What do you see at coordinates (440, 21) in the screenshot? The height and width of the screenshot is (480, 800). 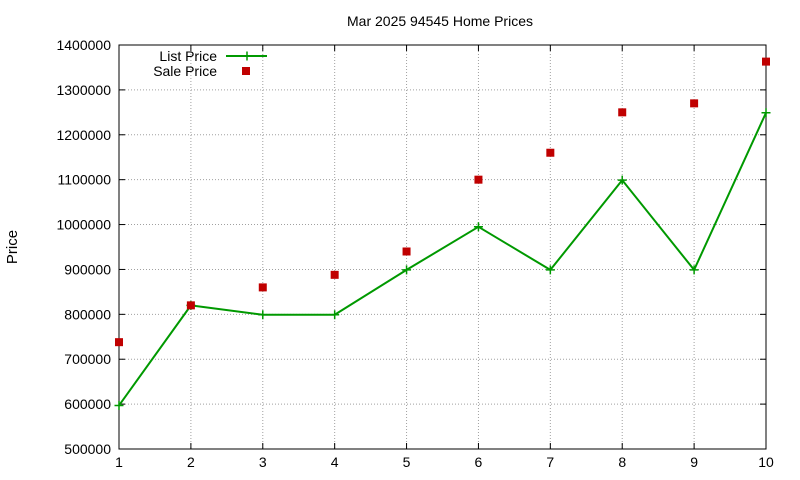 I see `chart-title: Mar 2025 94545 Home Prices` at bounding box center [440, 21].